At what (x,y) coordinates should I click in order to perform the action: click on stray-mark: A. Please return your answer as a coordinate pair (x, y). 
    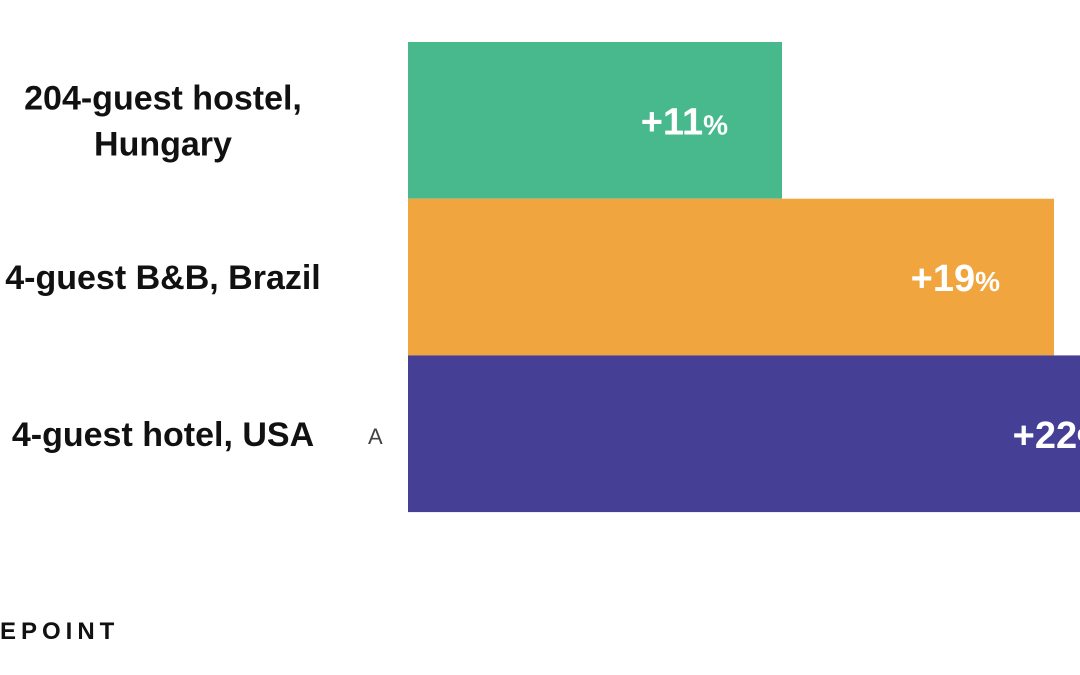
    Looking at the image, I should click on (375, 436).